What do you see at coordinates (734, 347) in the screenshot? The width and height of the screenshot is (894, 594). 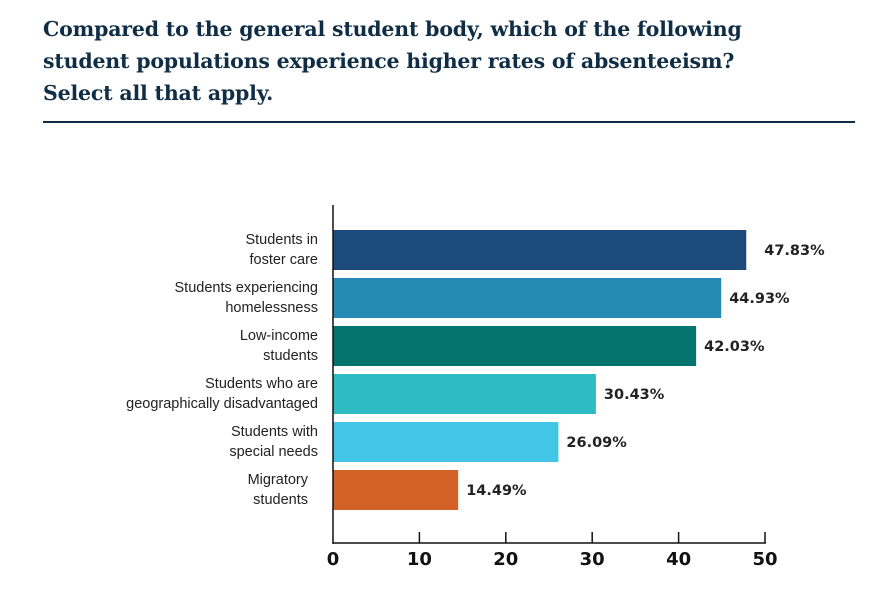 I see `data-label: 42.03%` at bounding box center [734, 347].